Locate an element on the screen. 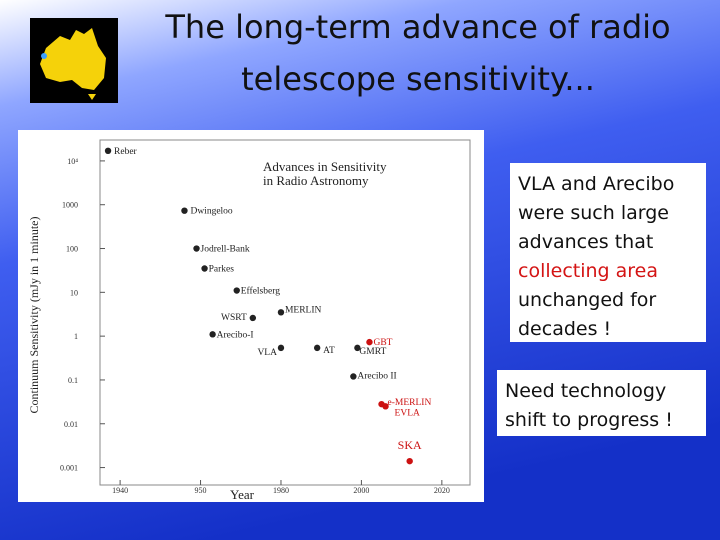  point-label: Reber is located at coordinates (126, 152).